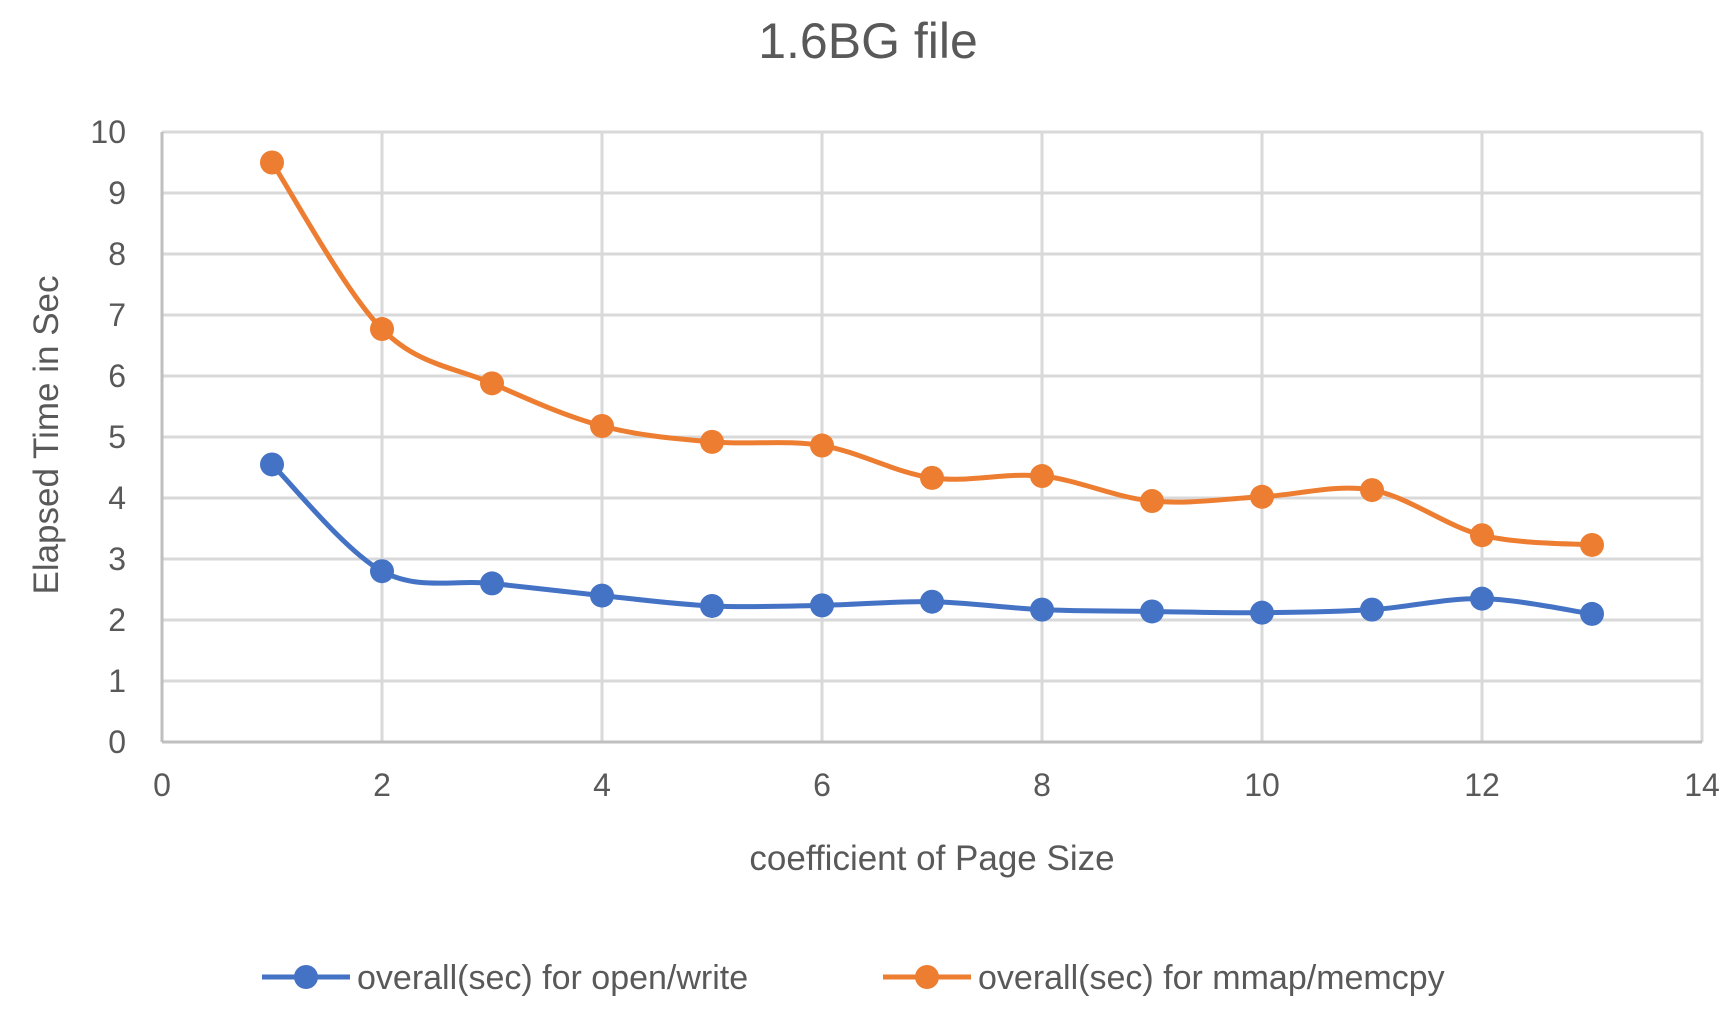 Image resolution: width=1730 pixels, height=1012 pixels. I want to click on y-tick-label: 7, so click(117, 315).